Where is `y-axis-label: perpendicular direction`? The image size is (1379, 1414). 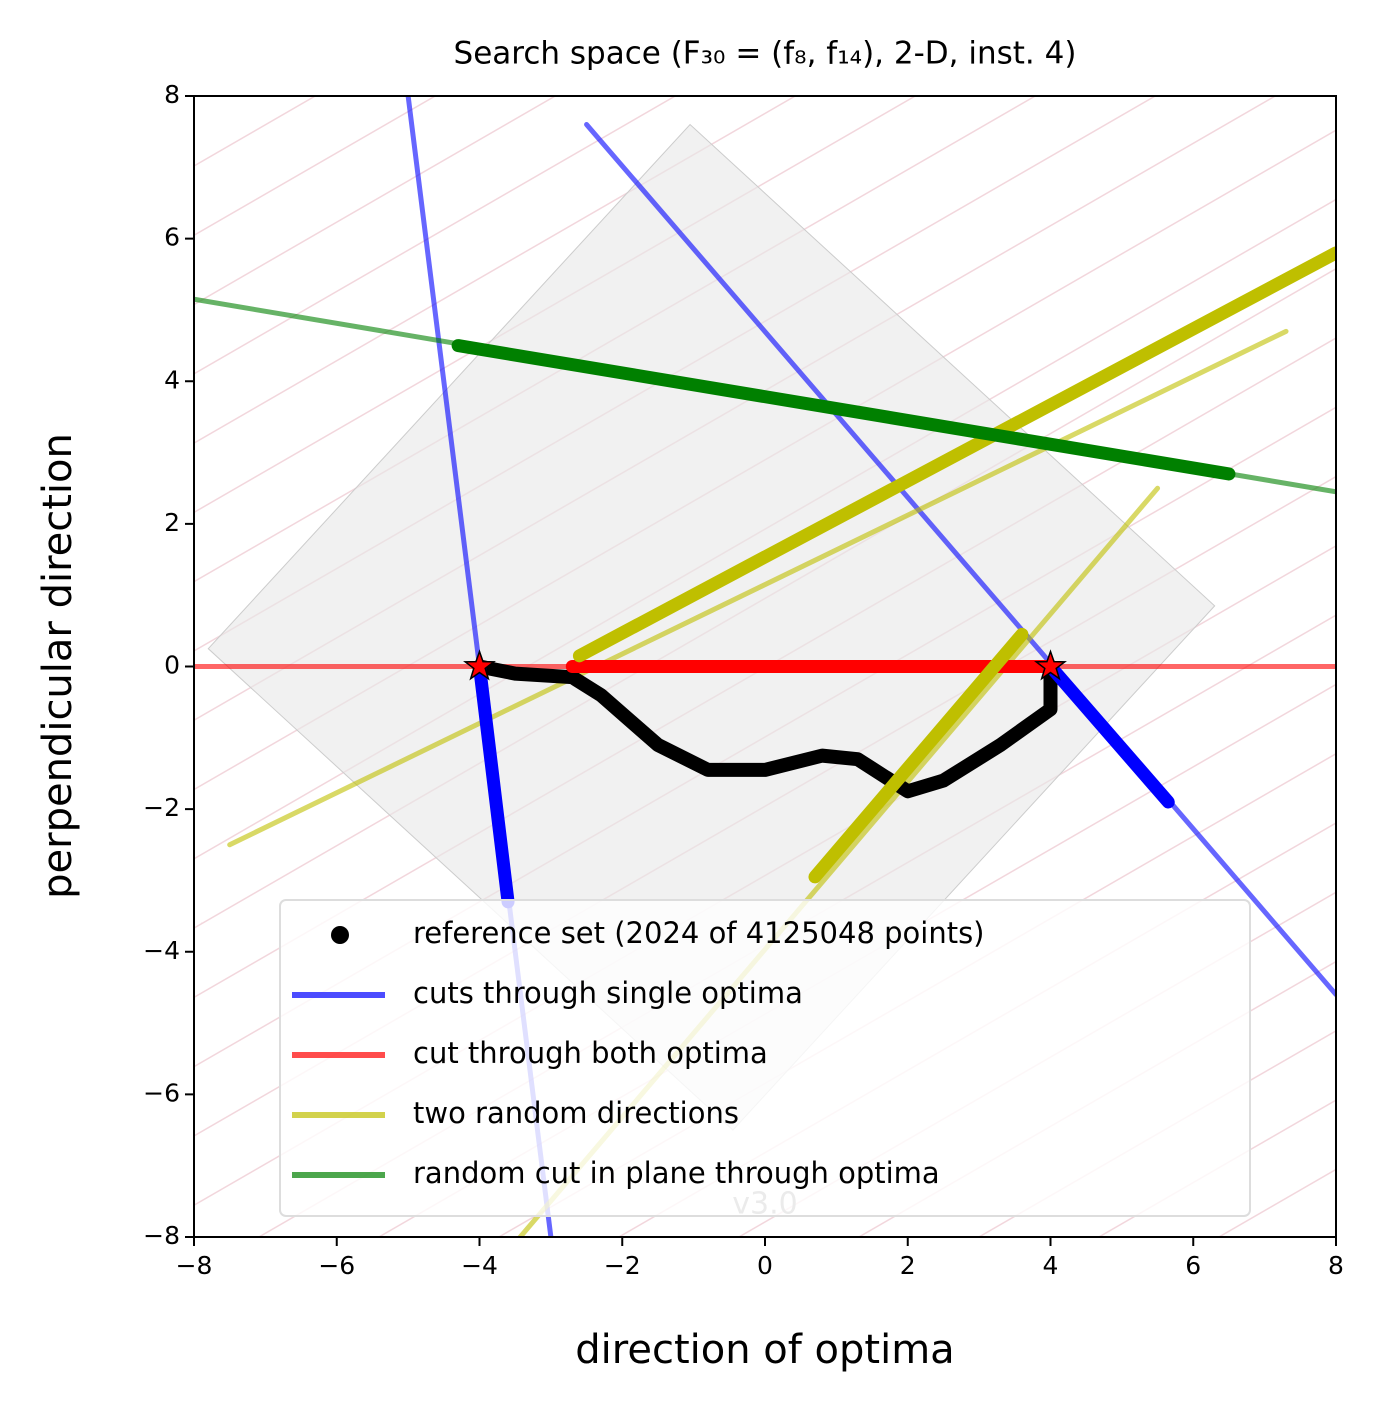
y-axis-label: perpendicular direction is located at coordinates (58, 666).